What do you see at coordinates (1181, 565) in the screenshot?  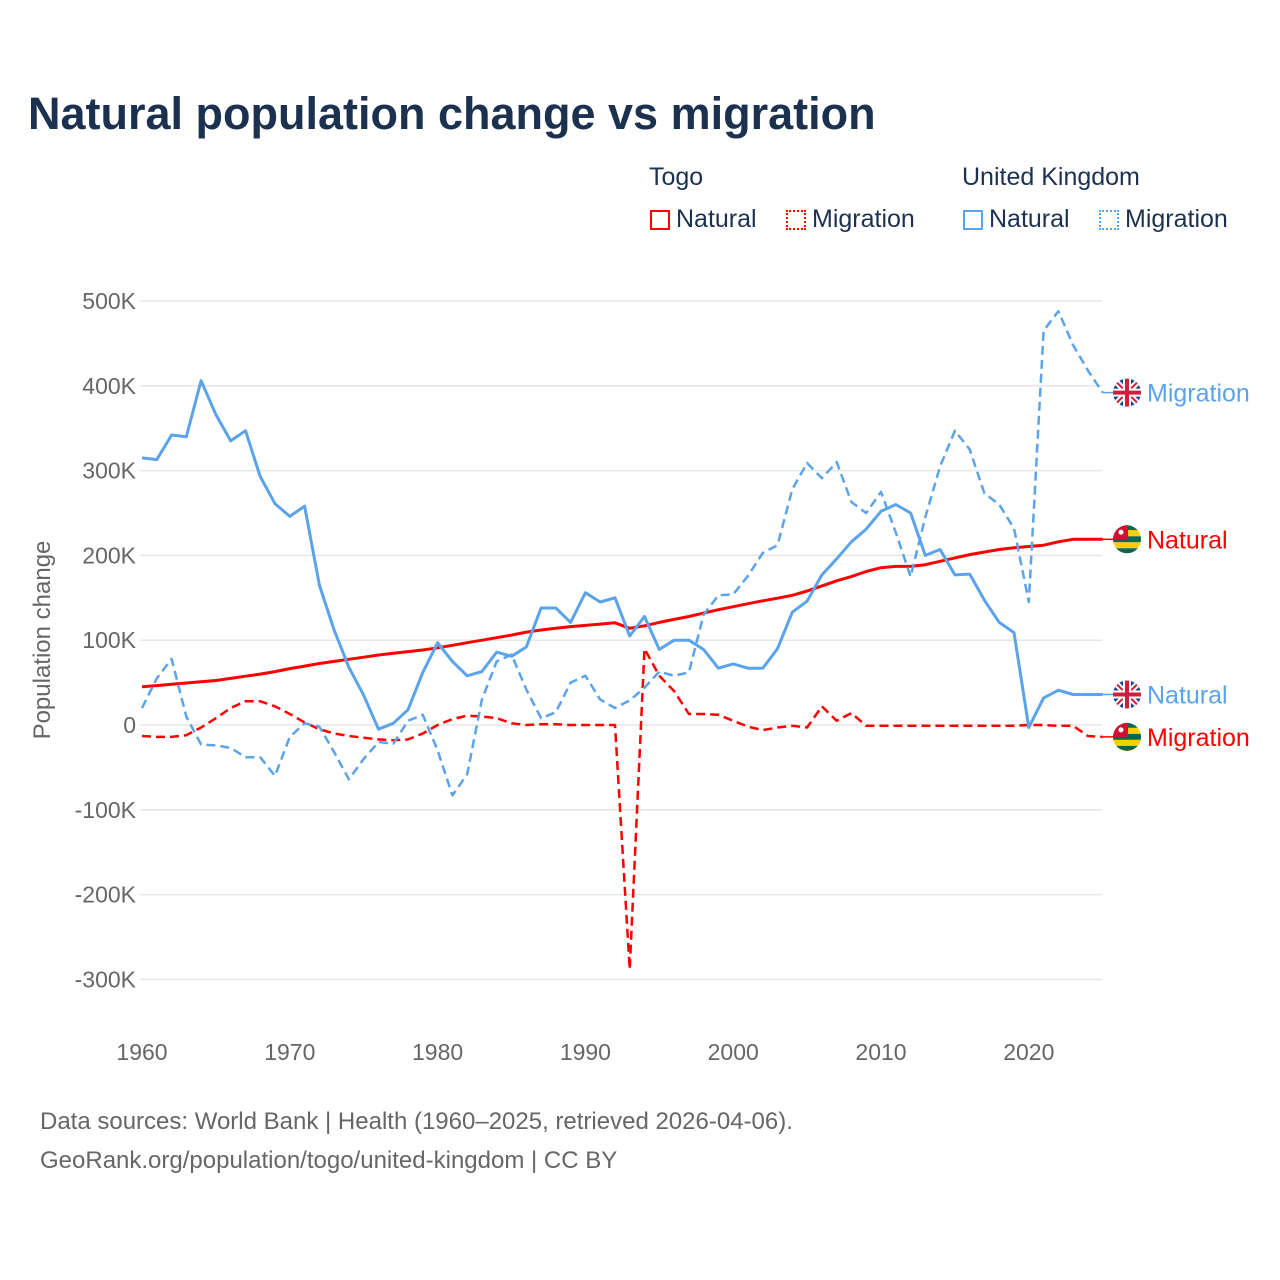 I see `end-labels: Natural Migration Natural Migration` at bounding box center [1181, 565].